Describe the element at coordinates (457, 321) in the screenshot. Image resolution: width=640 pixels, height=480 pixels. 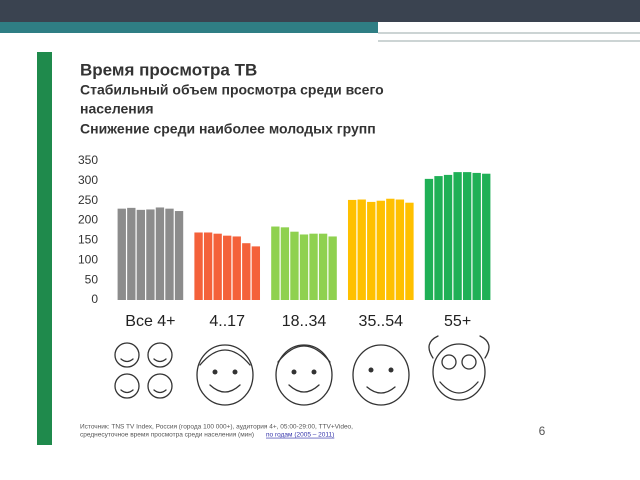
I see `x-tick-label: 55+` at that location.